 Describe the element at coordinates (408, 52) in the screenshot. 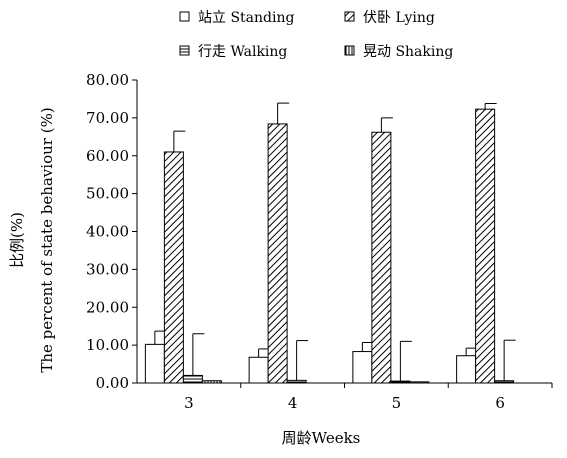

I see `legend-label: 晃动 Shaking` at that location.